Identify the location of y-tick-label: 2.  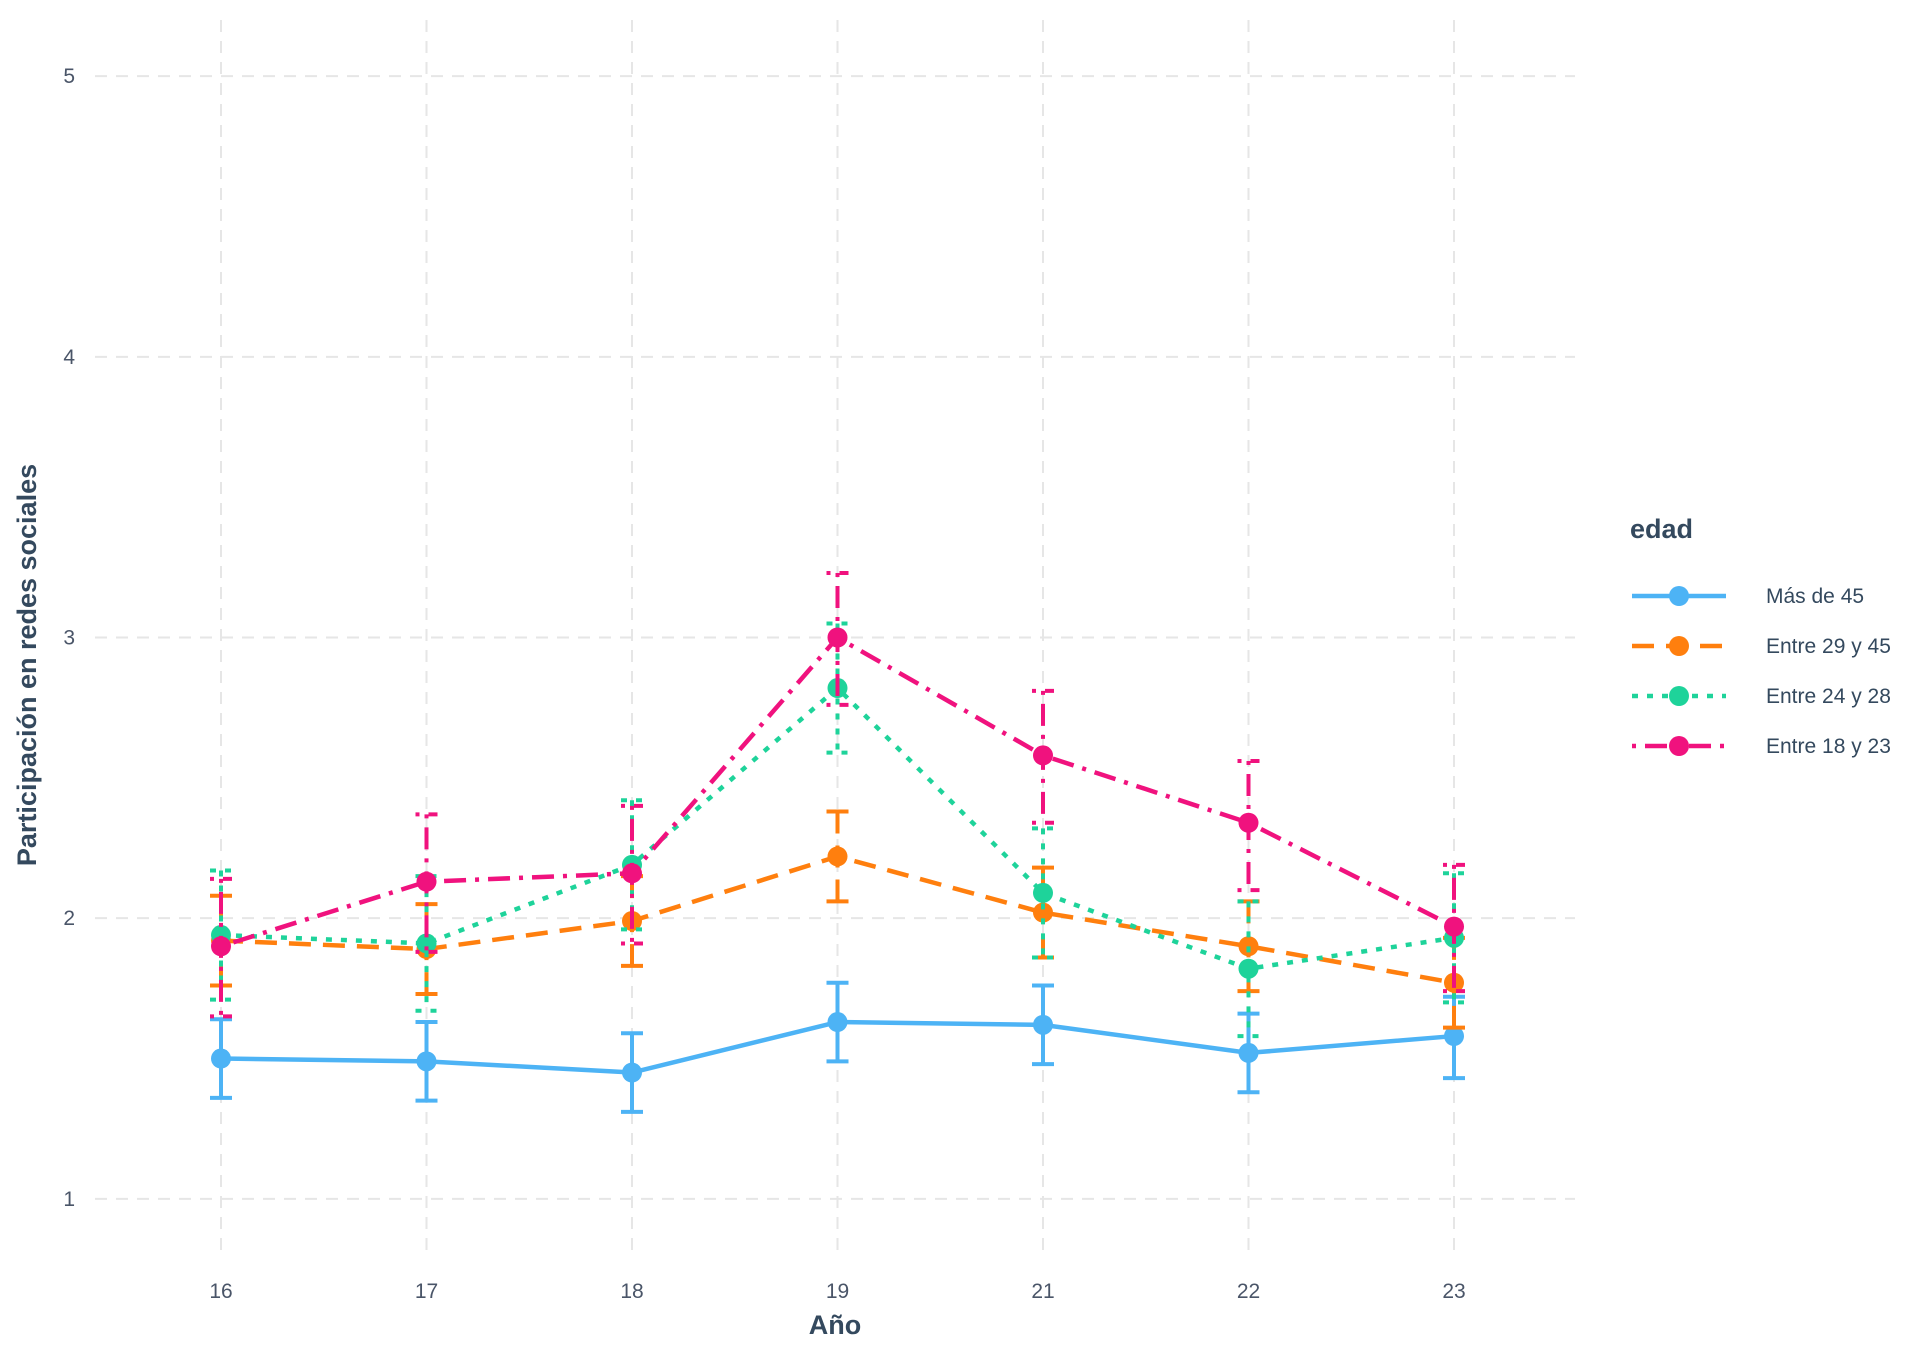
(69, 918).